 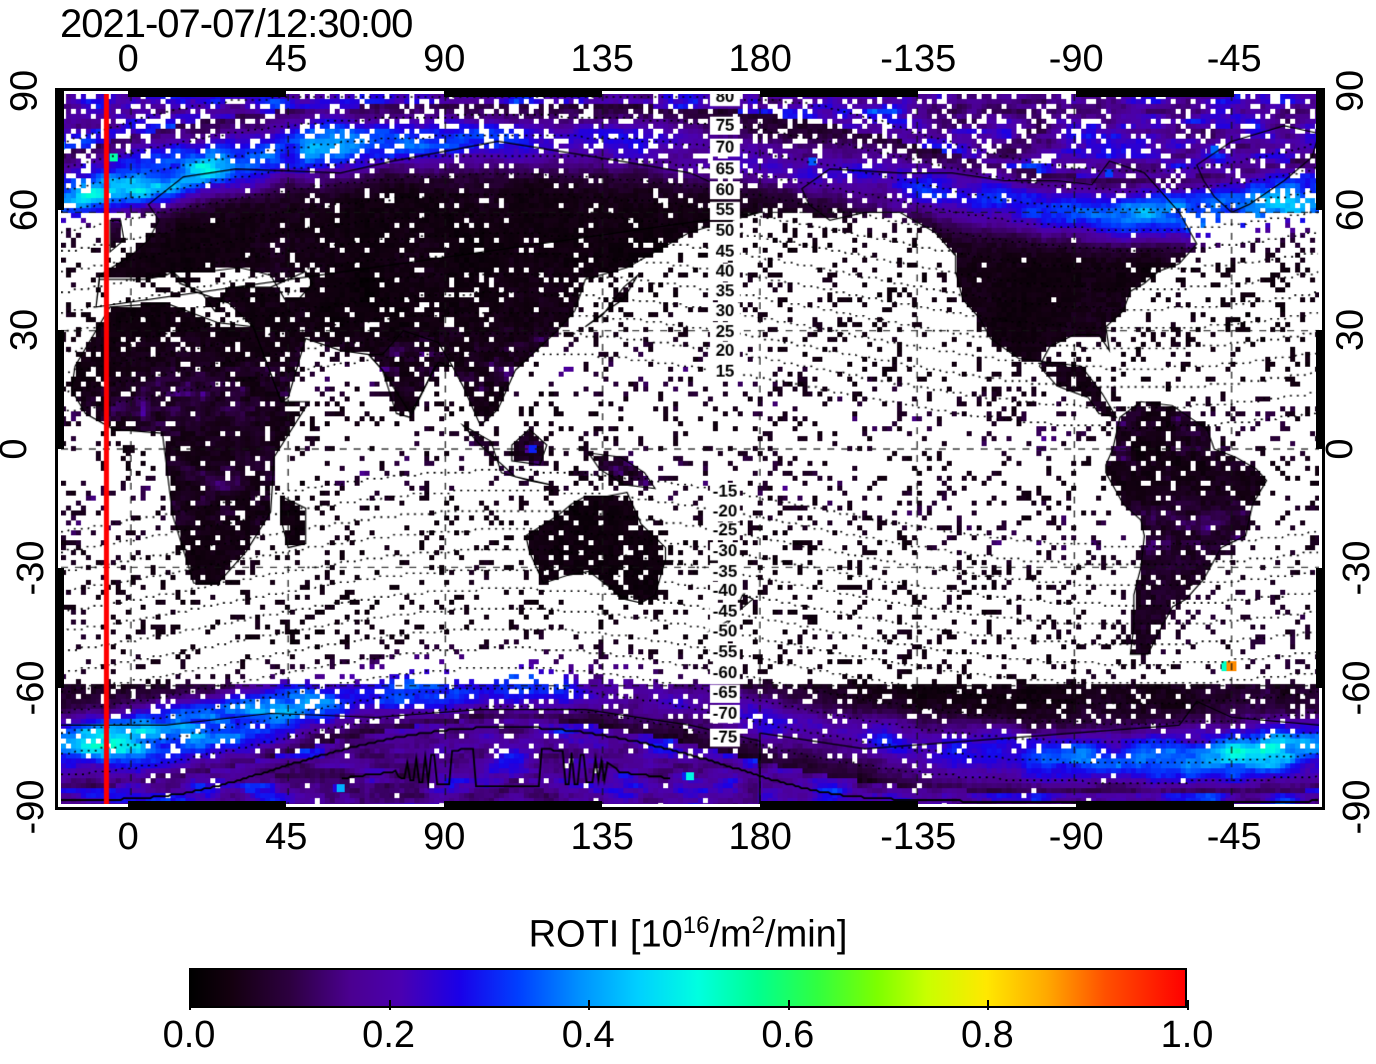 What do you see at coordinates (236, 24) in the screenshot?
I see `page-title: 2021-07-07/12:30:00` at bounding box center [236, 24].